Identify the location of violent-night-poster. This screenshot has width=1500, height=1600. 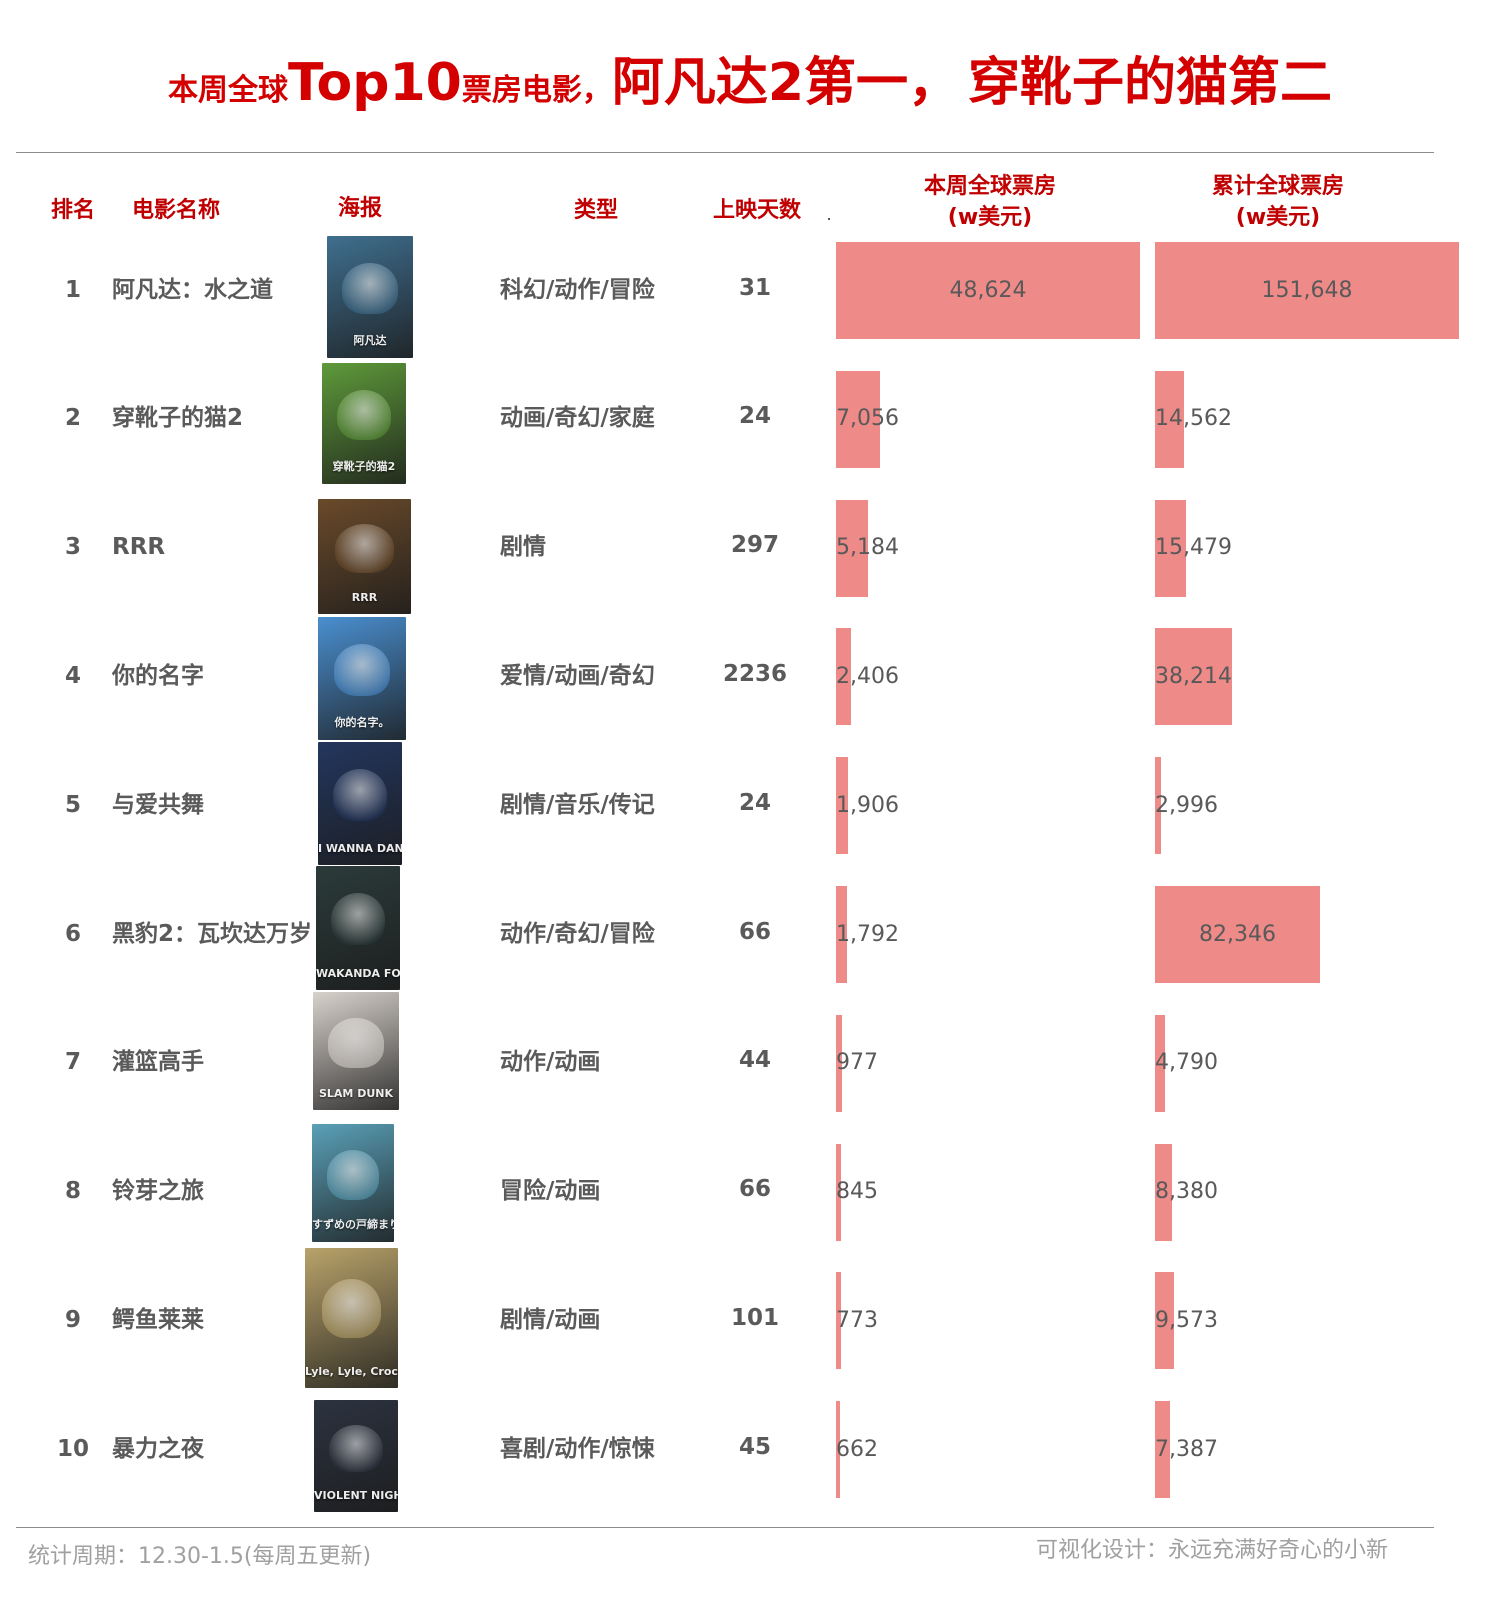
(356, 1448).